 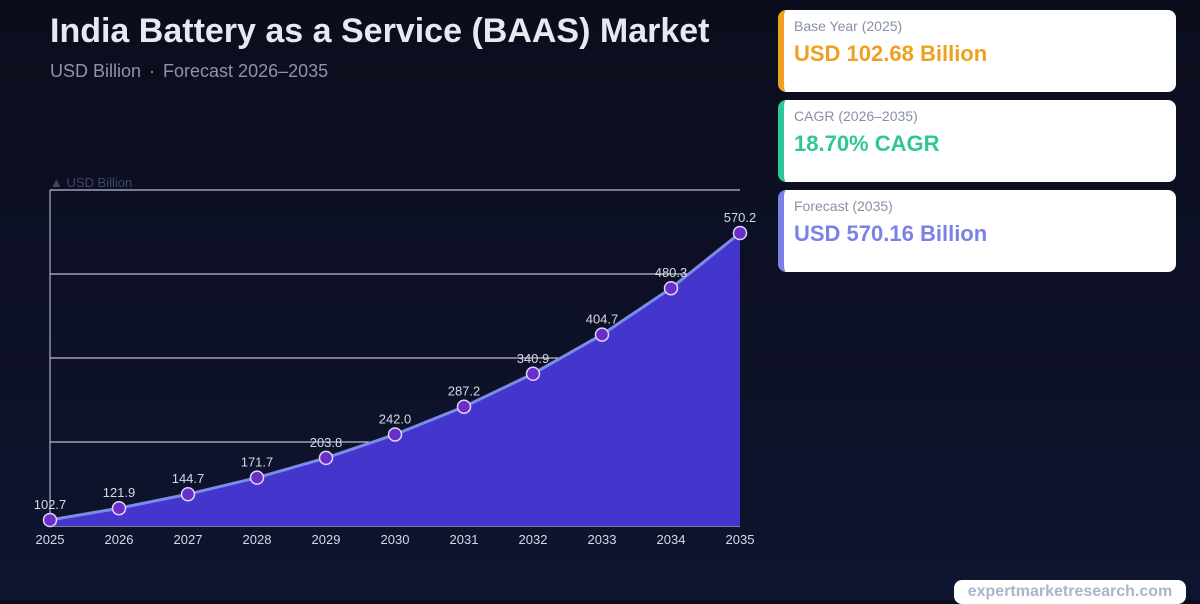 What do you see at coordinates (395, 418) in the screenshot?
I see `data-label: 242.0` at bounding box center [395, 418].